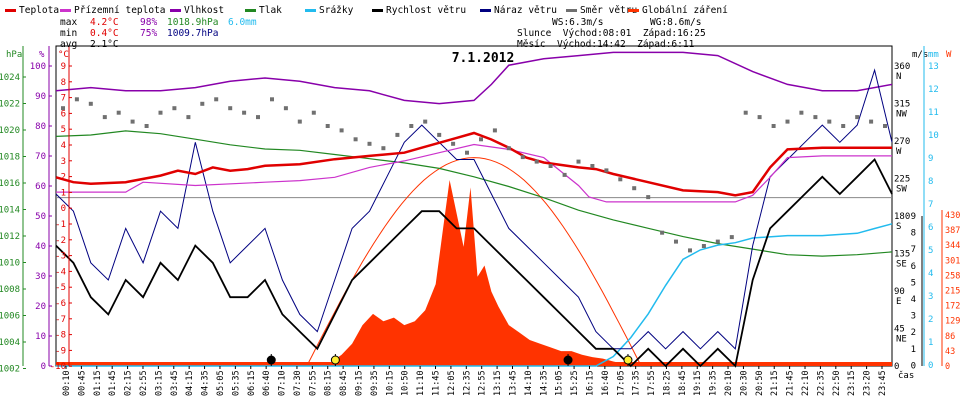 Image resolution: width=966 pixels, height=404 pixels. I want to click on x-tick-label: 09:35, so click(375, 383).